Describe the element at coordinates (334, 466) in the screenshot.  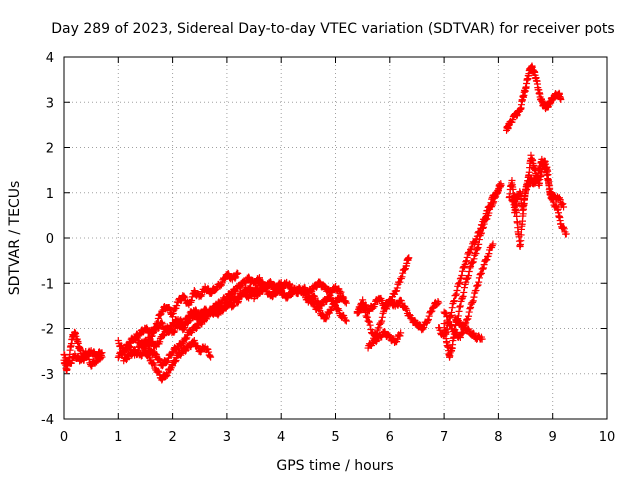
I see `x-axis-label: GPS time / hours` at that location.